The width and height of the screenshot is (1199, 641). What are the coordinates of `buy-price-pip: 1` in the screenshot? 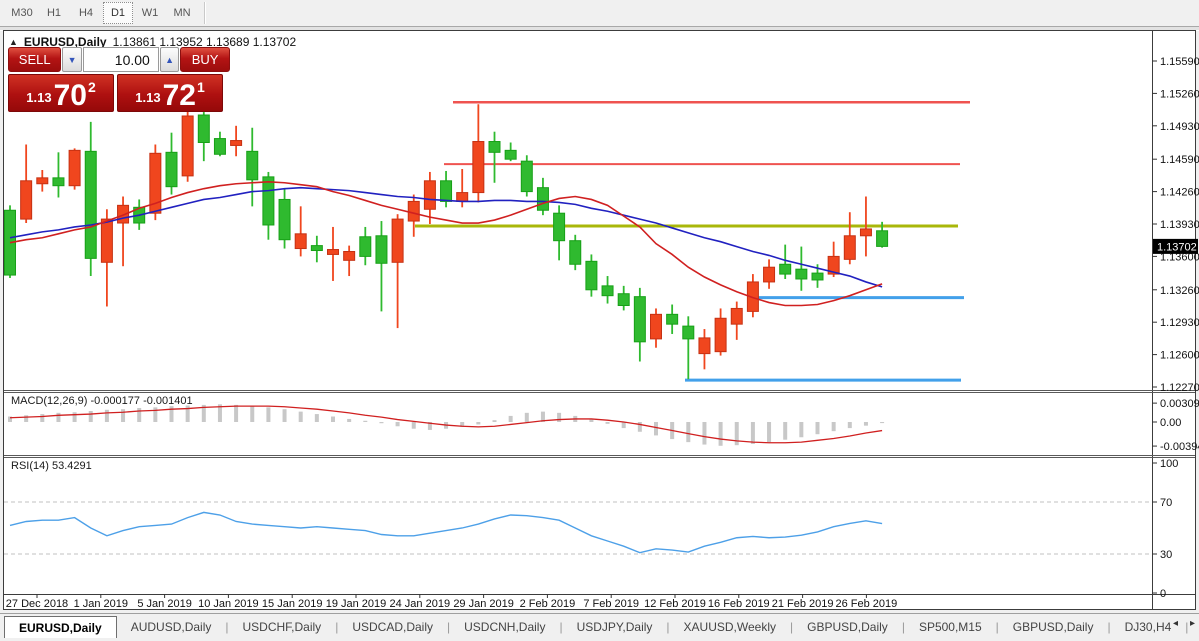 It's located at (200, 87).